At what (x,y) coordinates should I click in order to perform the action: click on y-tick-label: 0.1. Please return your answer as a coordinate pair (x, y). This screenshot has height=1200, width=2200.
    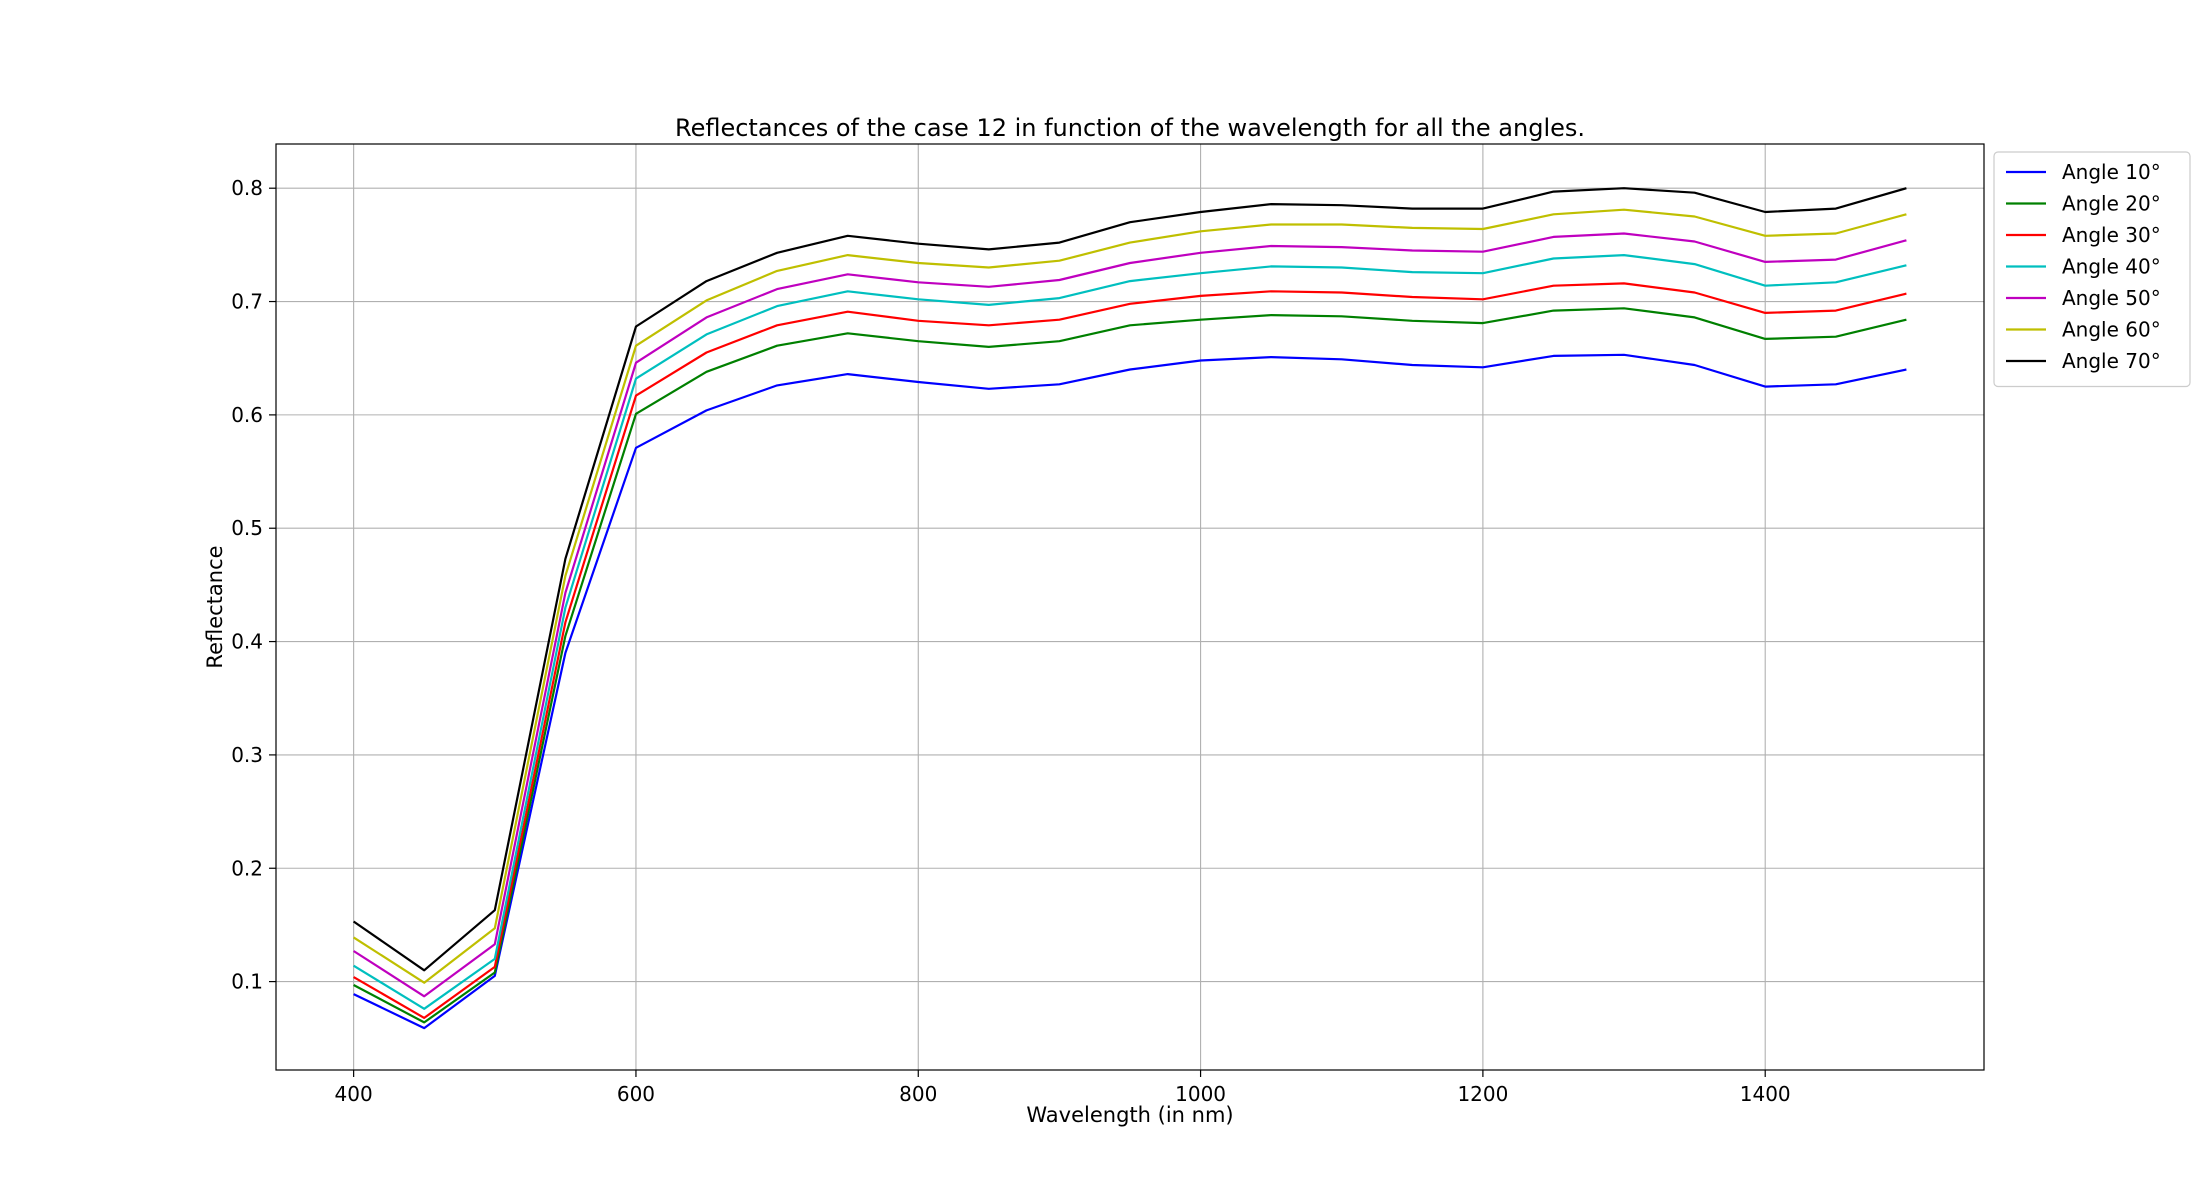
    Looking at the image, I should click on (247, 982).